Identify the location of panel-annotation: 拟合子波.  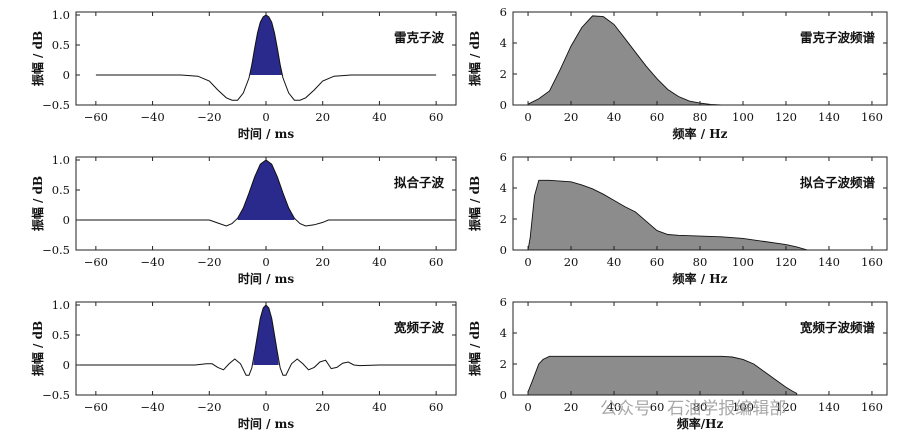
(419, 182).